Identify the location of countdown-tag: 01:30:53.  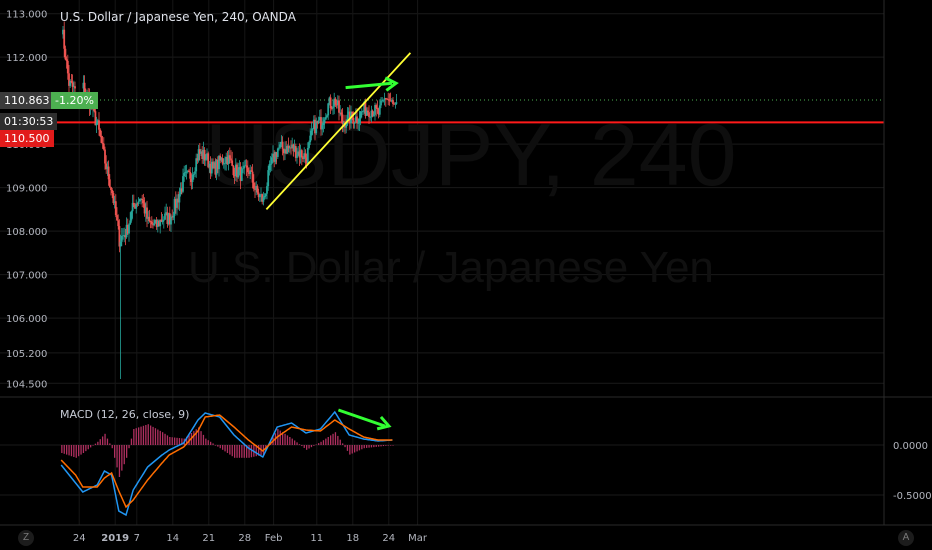
(29, 121).